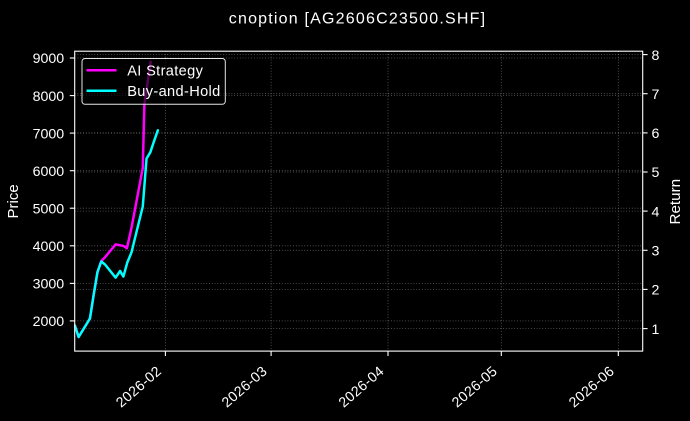 The height and width of the screenshot is (421, 690). I want to click on svg-text: 1, so click(656, 330).